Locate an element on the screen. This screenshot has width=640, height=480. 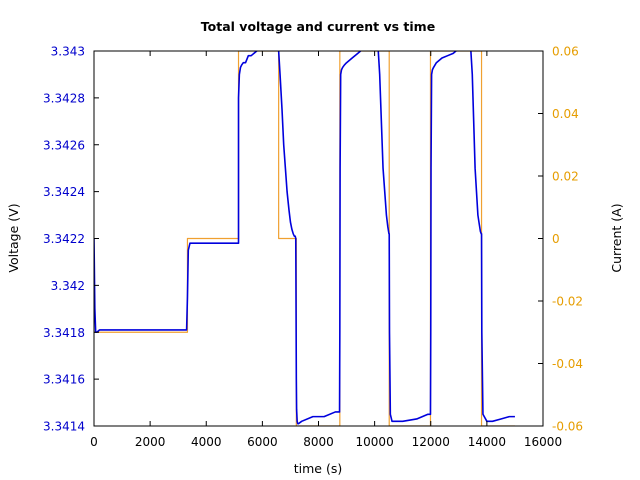
x-tick-label: 14000 is located at coordinates (487, 442).